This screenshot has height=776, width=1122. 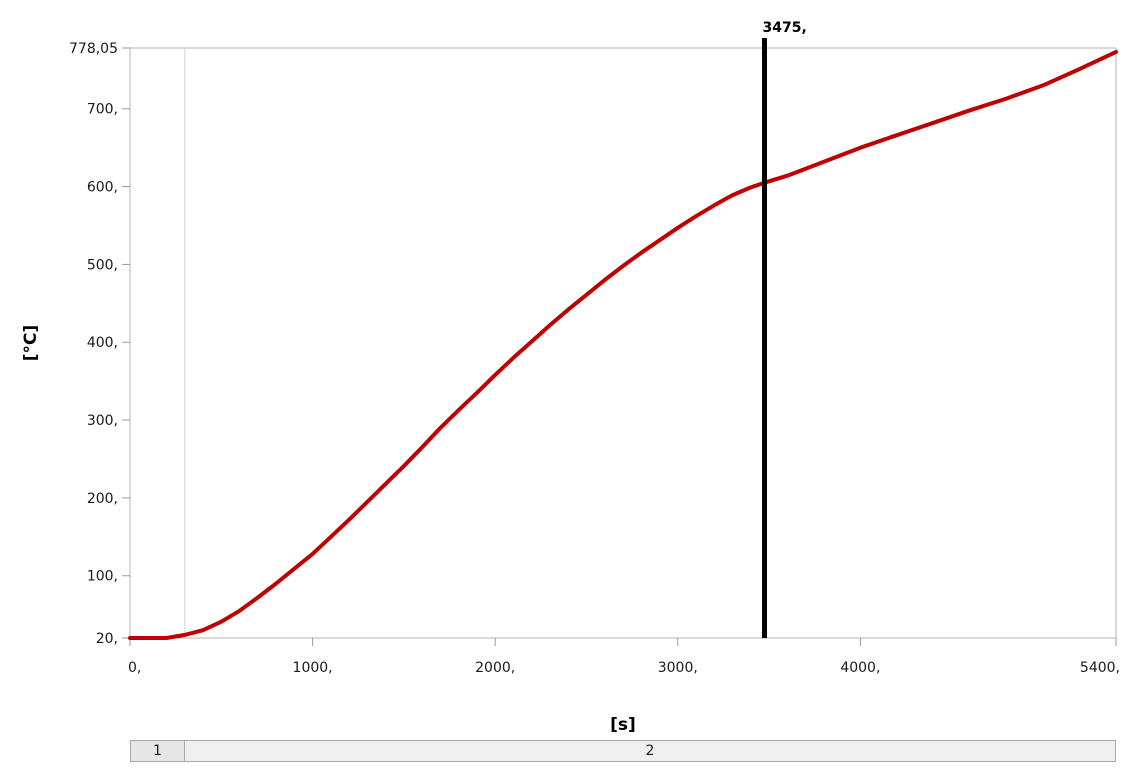 What do you see at coordinates (134, 668) in the screenshot?
I see `x-tick-label: 0,` at bounding box center [134, 668].